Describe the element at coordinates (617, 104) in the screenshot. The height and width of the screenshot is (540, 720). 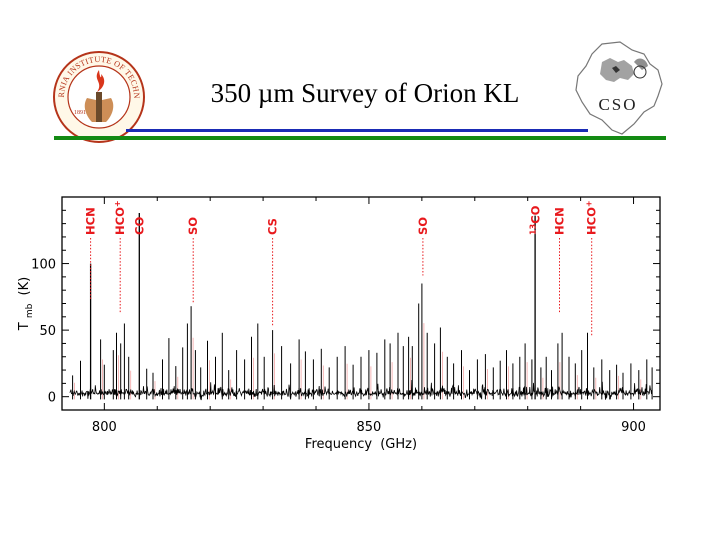
I see `cso-text: CSO` at that location.